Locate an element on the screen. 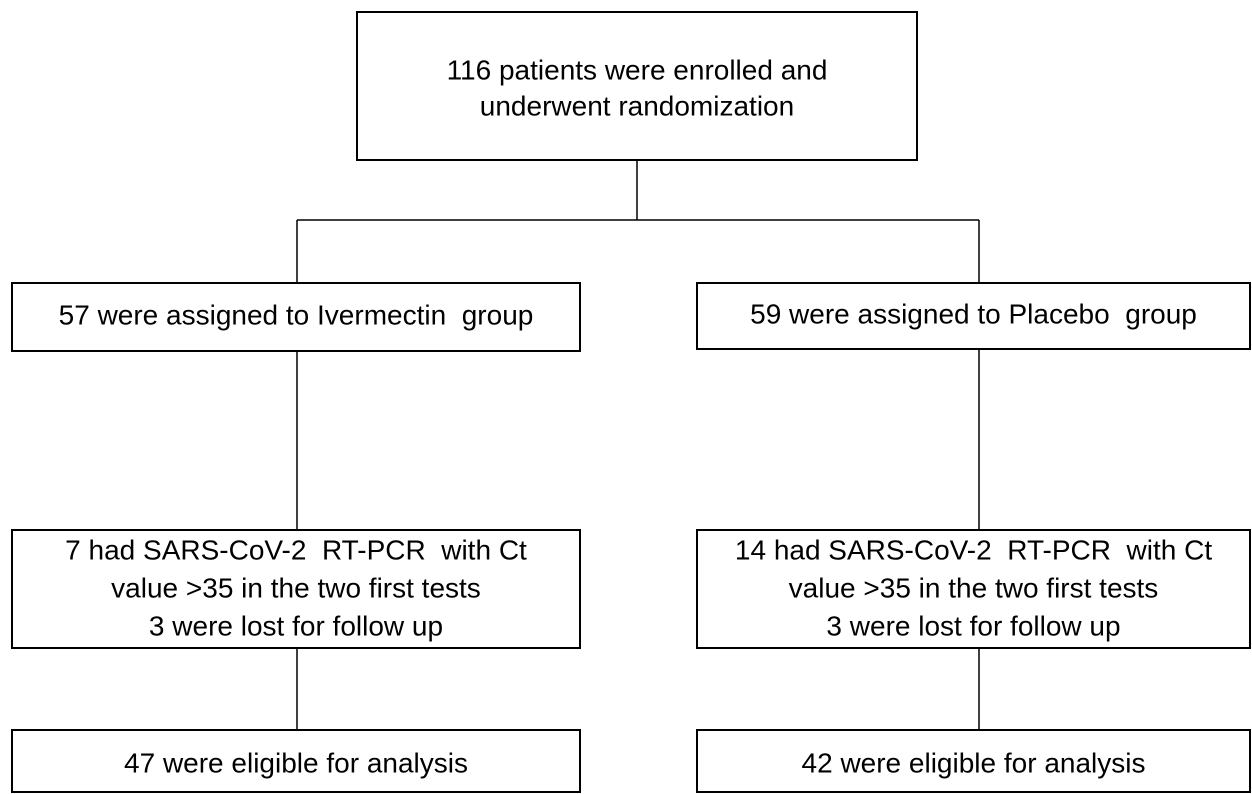 The height and width of the screenshot is (794, 1252). box-label: 59 were assigned to Placebo group is located at coordinates (973, 313).